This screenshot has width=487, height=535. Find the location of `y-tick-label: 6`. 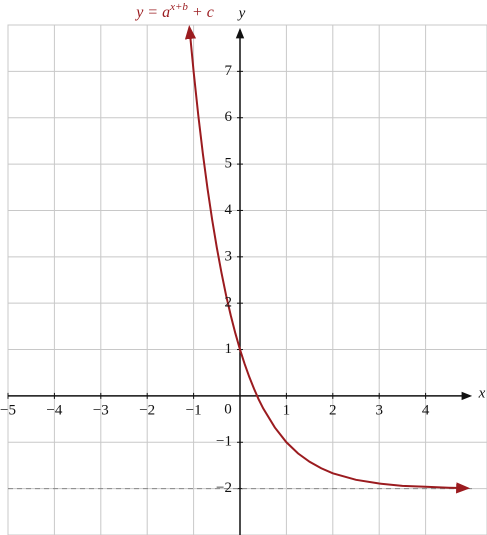

y-tick-label: 6 is located at coordinates (229, 117).